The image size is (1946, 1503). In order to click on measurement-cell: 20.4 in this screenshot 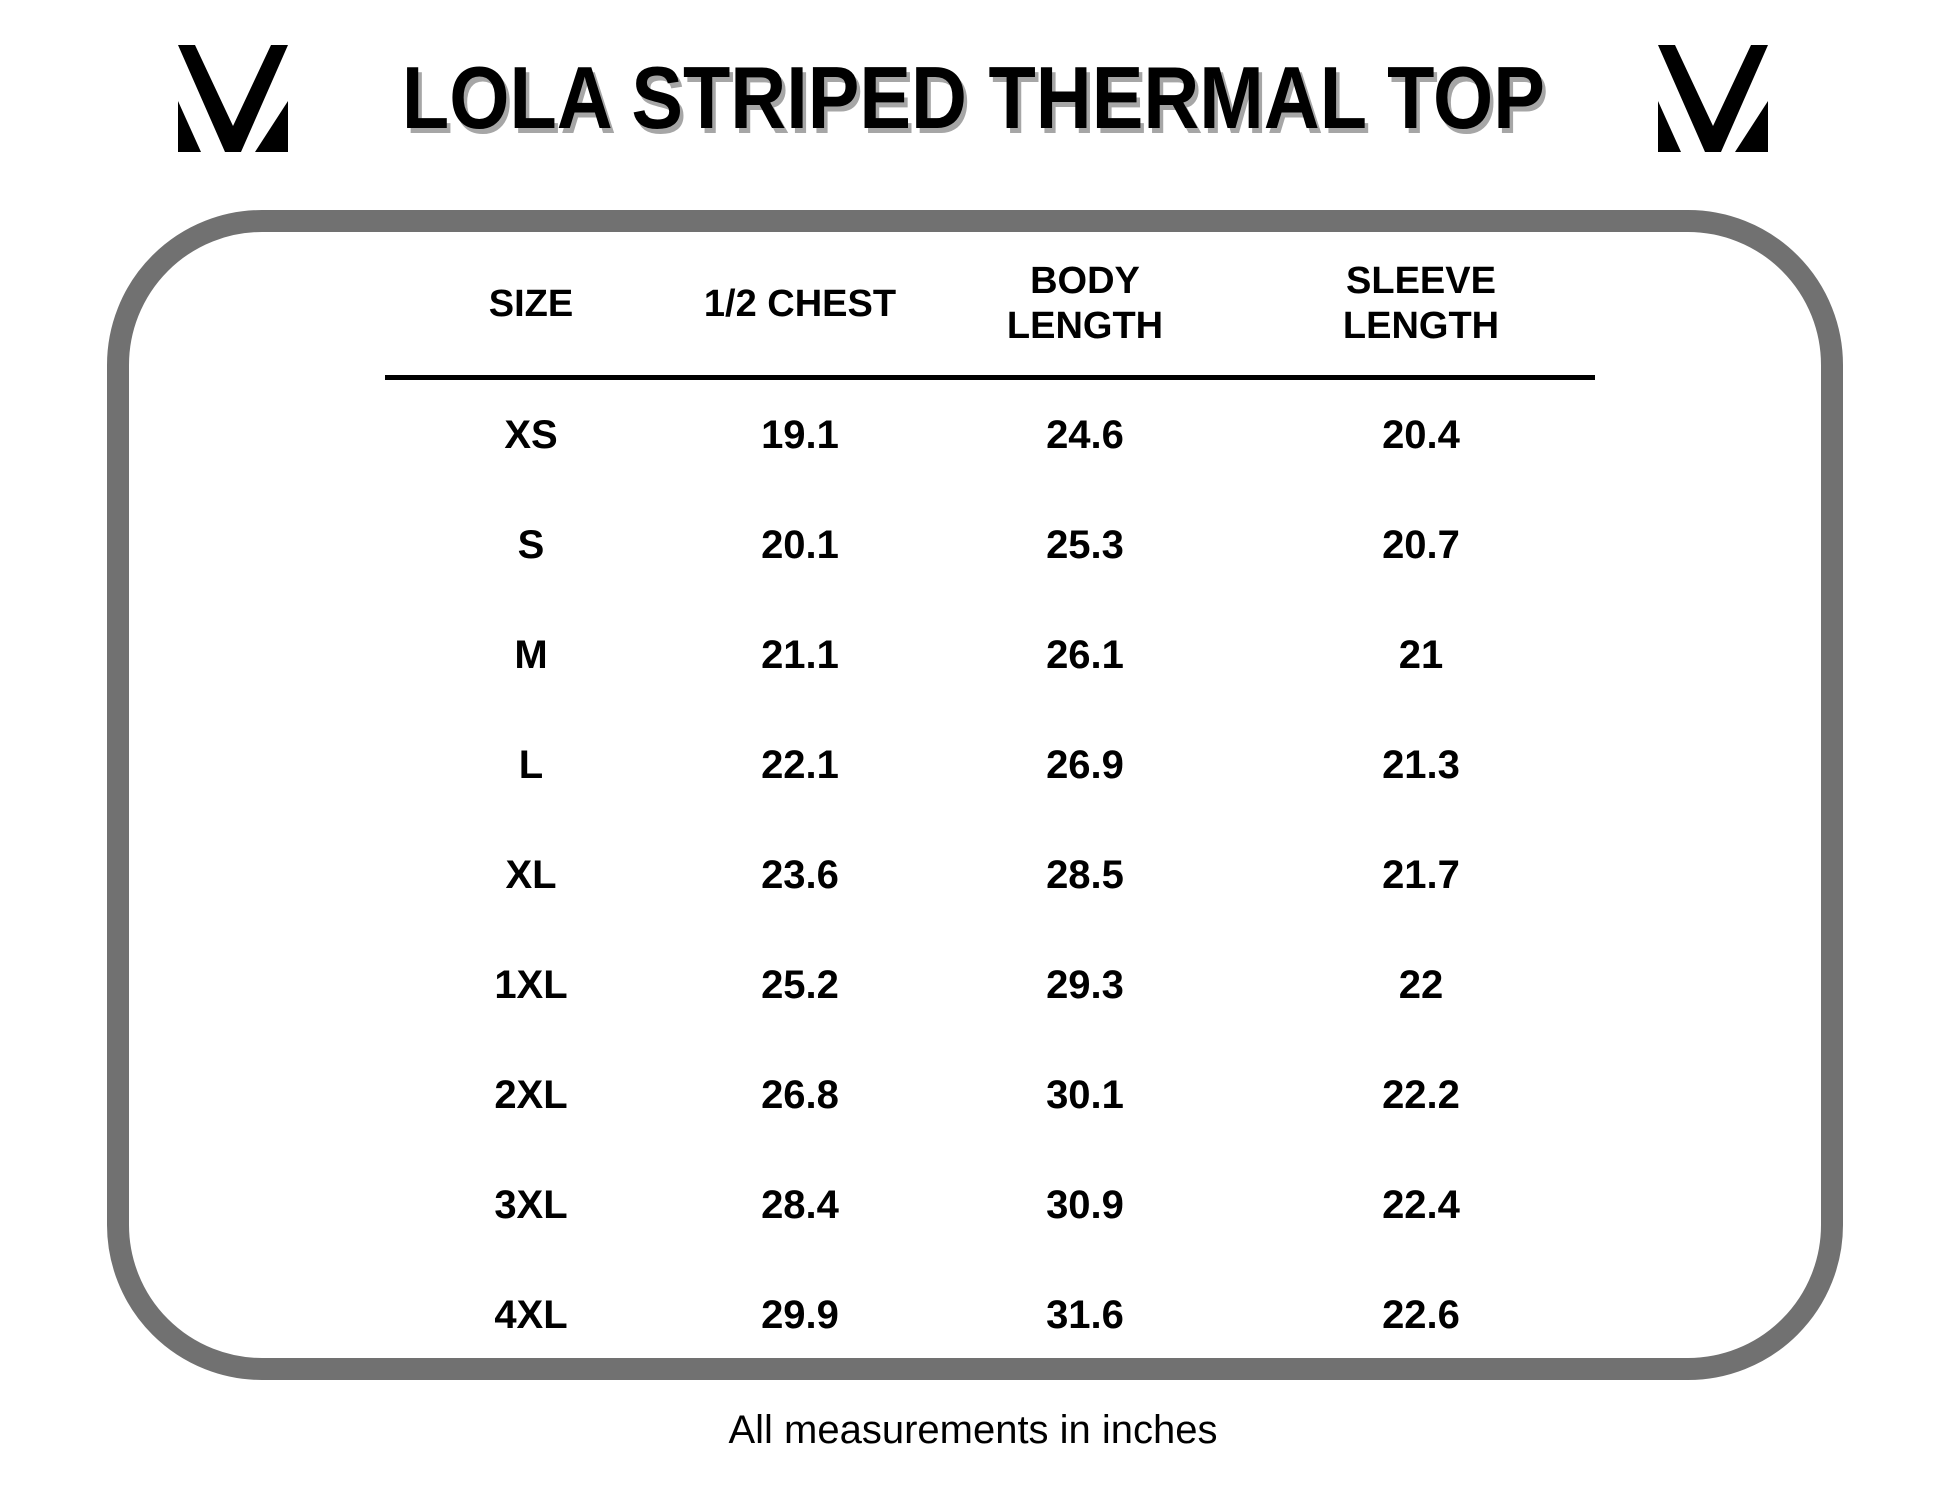, I will do `click(1421, 434)`.